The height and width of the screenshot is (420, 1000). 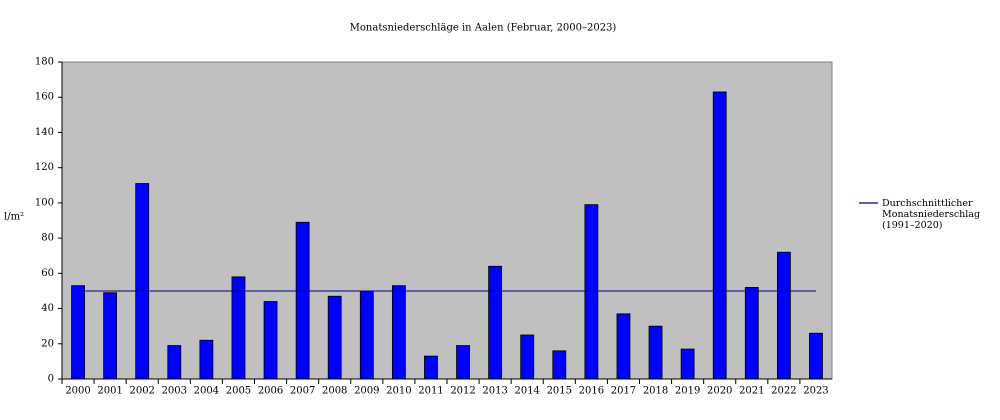 I want to click on x-tick-label: 2011, so click(x=430, y=391).